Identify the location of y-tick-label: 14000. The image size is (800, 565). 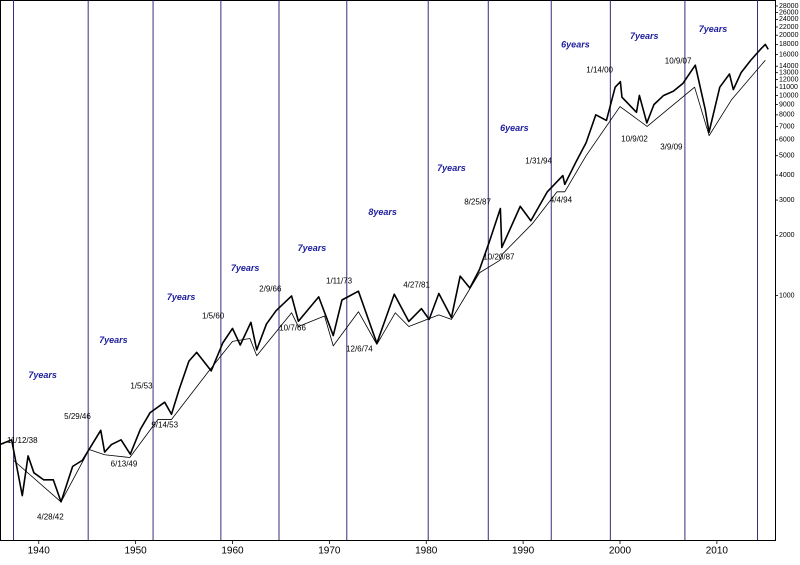
(789, 66).